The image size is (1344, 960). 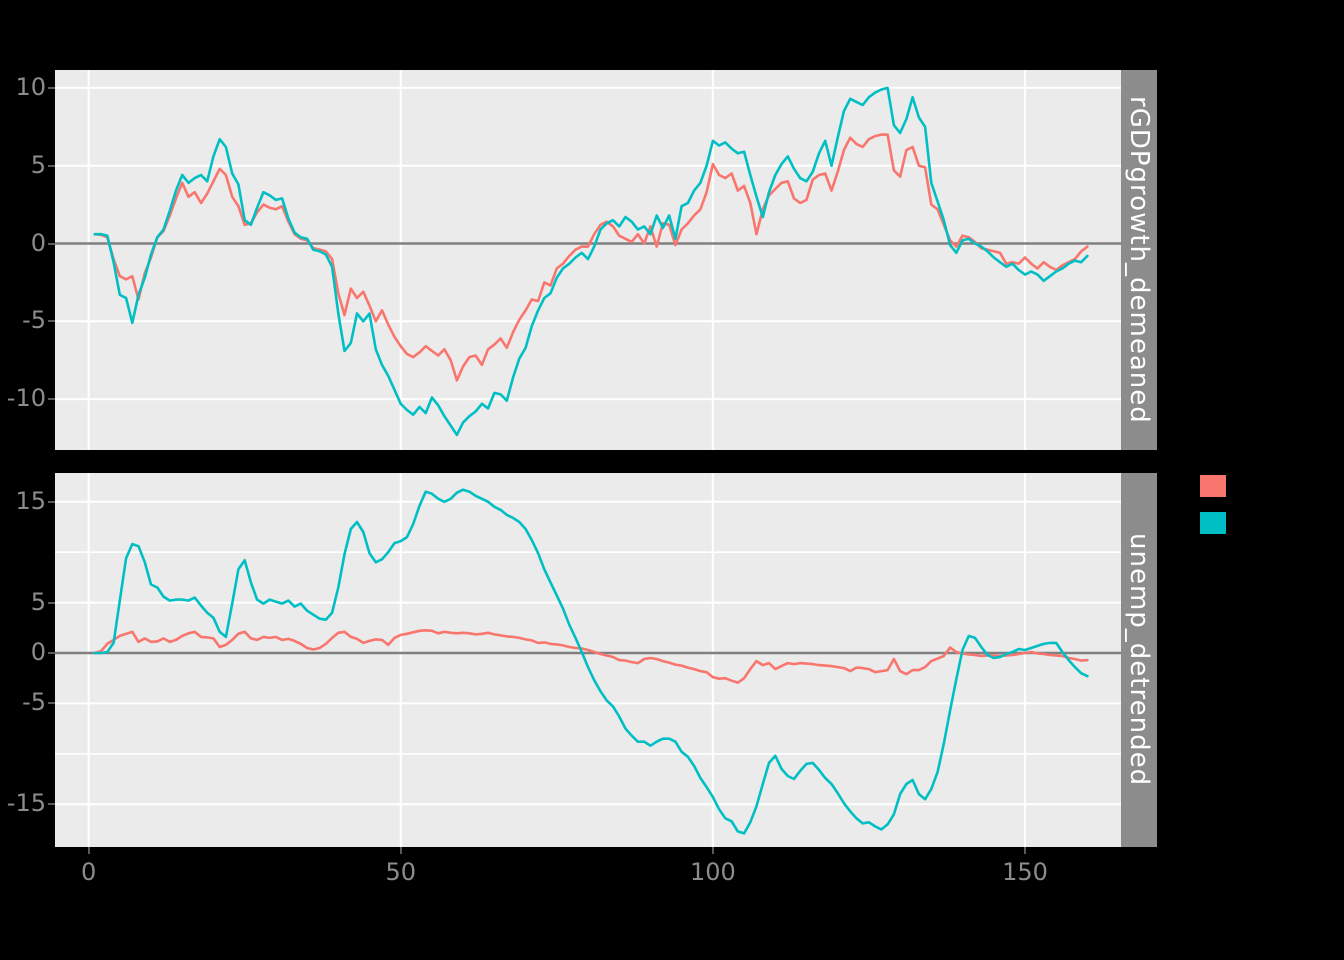 What do you see at coordinates (1025, 872) in the screenshot?
I see `x-tick-label: 150` at bounding box center [1025, 872].